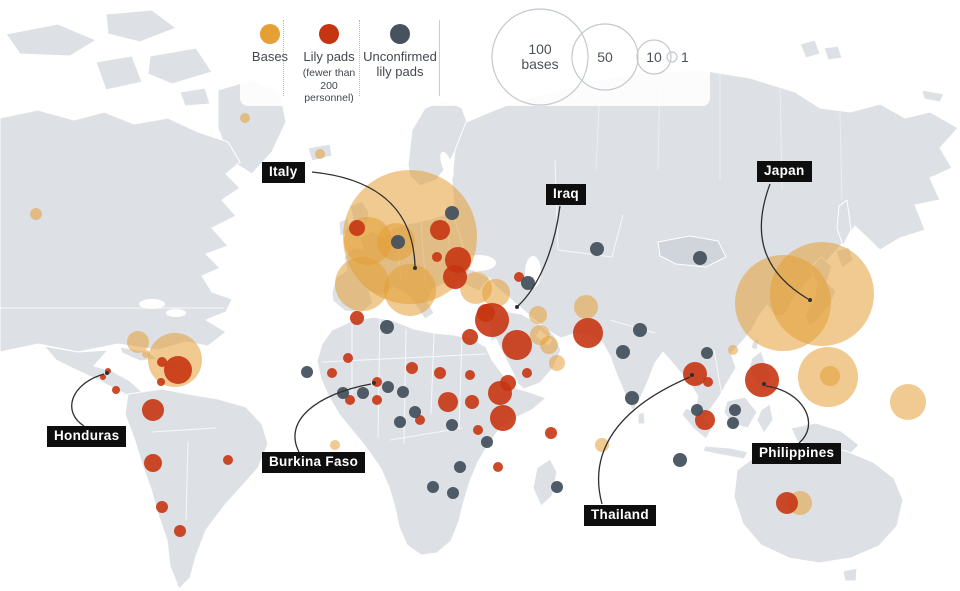 This screenshot has height=591, width=960. I want to click on leader-dot-japan, so click(810, 300).